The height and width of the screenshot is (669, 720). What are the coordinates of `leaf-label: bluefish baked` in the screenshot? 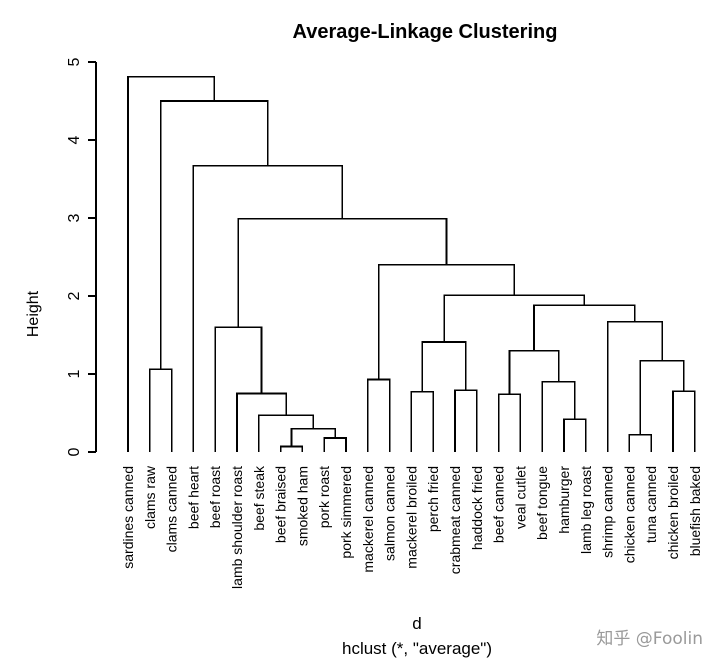 It's located at (695, 511).